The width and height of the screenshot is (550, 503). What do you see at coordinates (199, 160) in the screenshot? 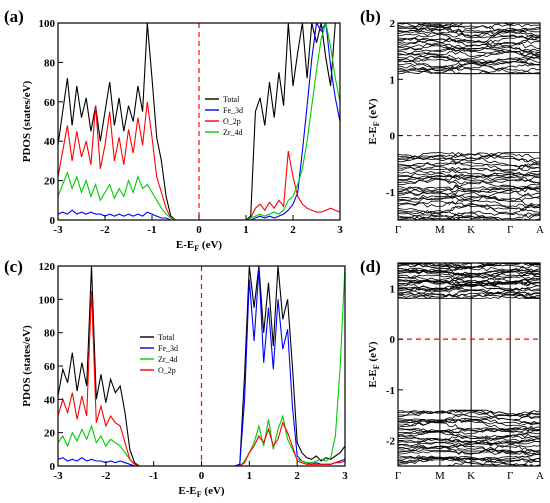
I see `series-line-o_2p` at bounding box center [199, 160].